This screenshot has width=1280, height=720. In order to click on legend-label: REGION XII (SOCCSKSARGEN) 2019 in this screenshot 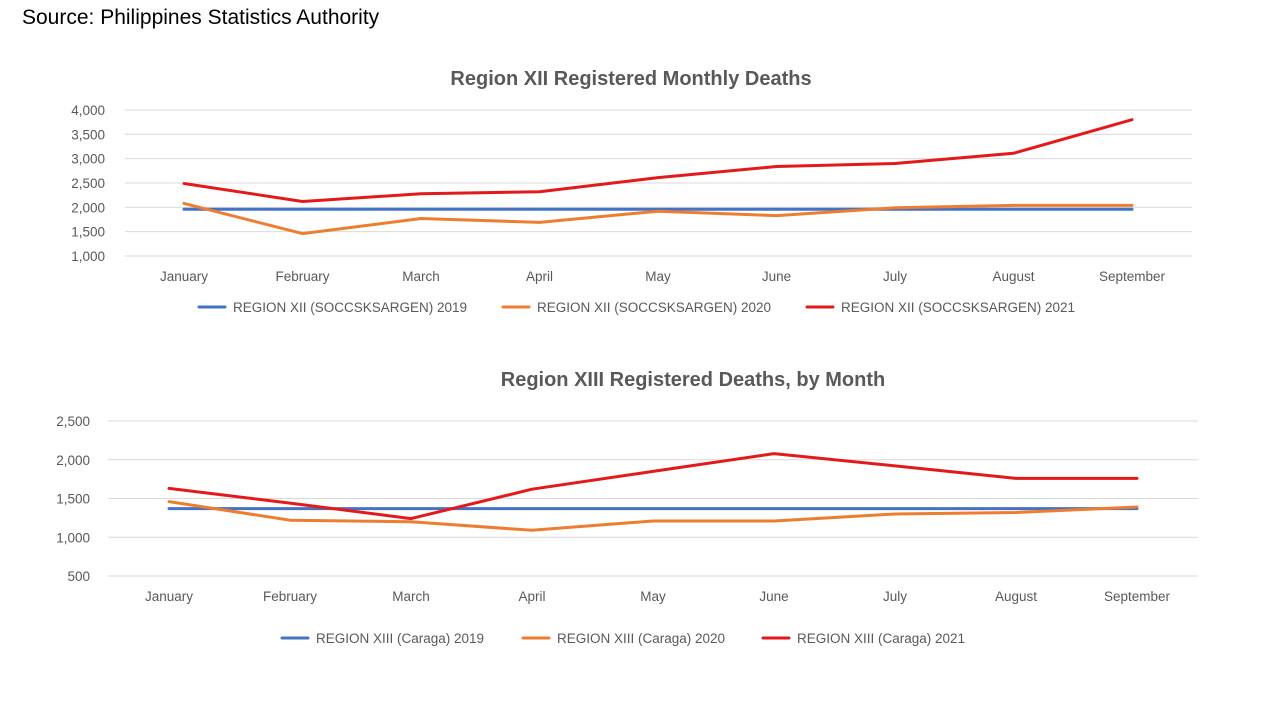, I will do `click(350, 307)`.